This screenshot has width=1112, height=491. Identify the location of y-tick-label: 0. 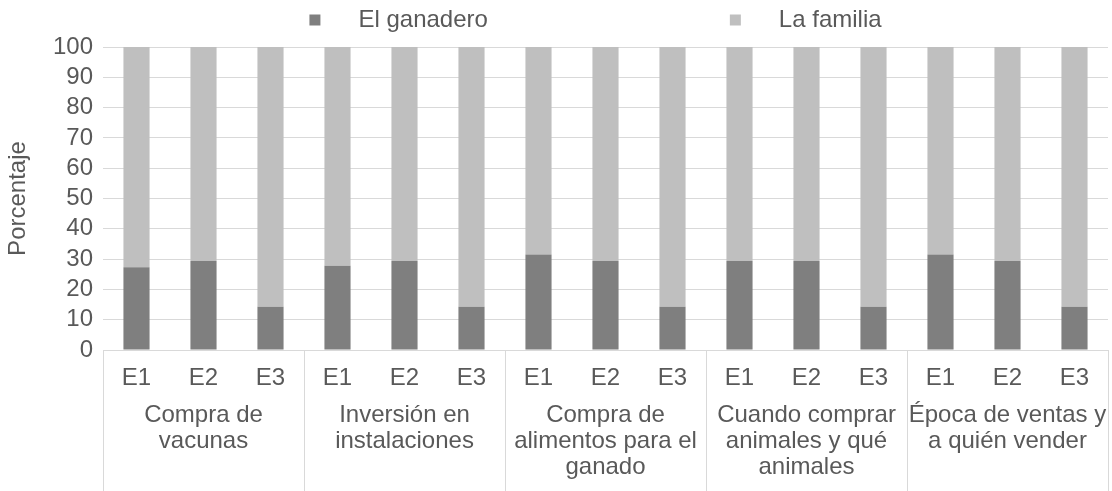
(86, 348).